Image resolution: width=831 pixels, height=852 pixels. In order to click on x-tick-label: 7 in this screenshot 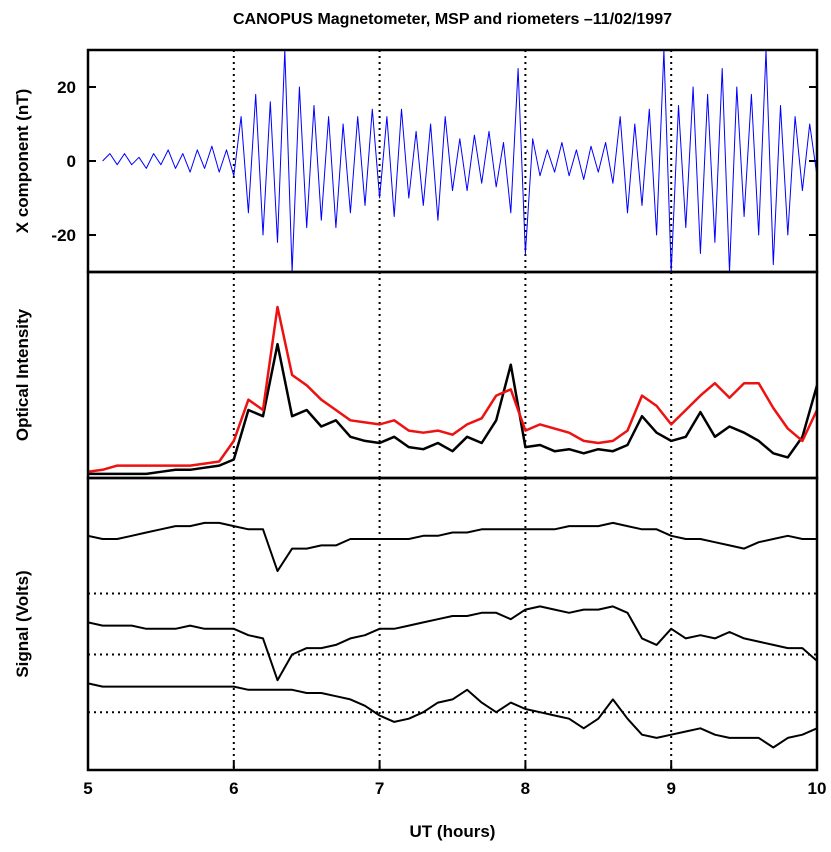, I will do `click(379, 788)`.